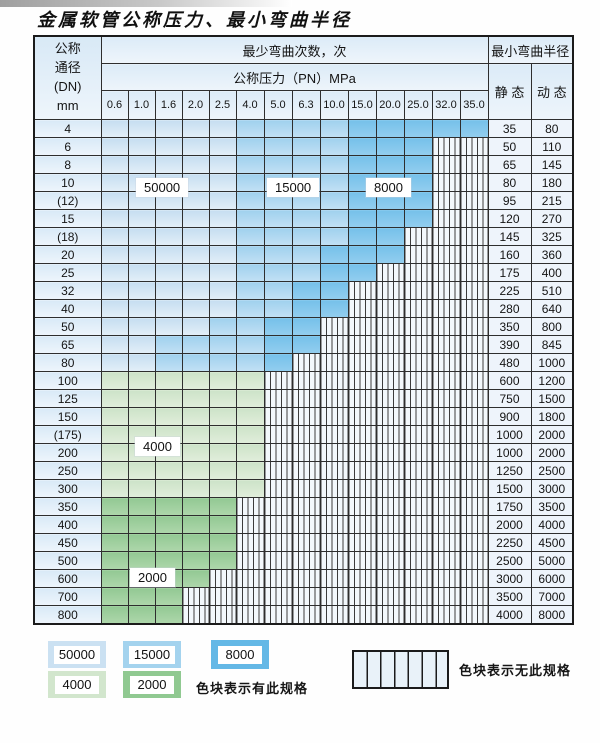  Describe the element at coordinates (474, 105) in the screenshot. I see `pressure-tick: 35.0` at that location.